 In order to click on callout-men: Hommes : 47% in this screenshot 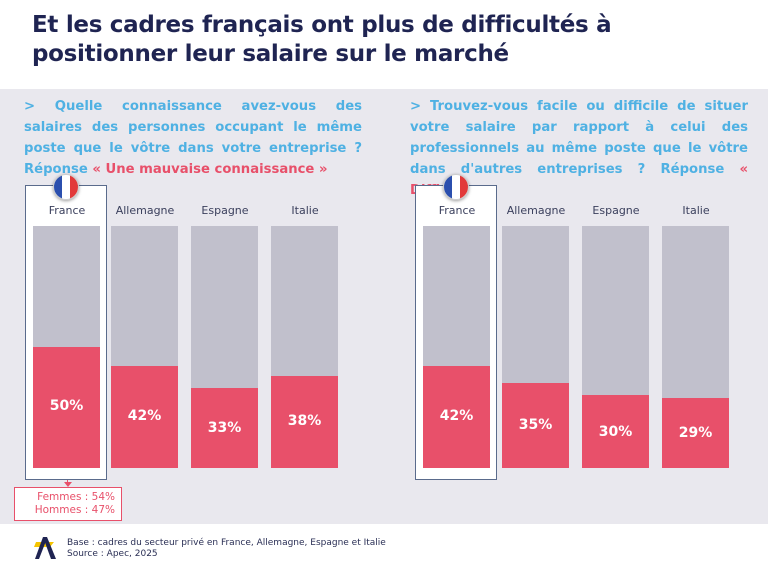, I will do `click(74, 510)`.